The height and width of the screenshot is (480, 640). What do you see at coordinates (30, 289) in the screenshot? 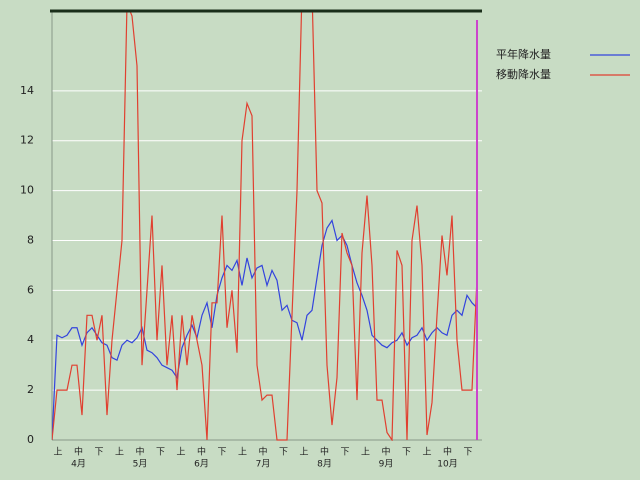
I see `y-tick-label: 6` at bounding box center [30, 289].